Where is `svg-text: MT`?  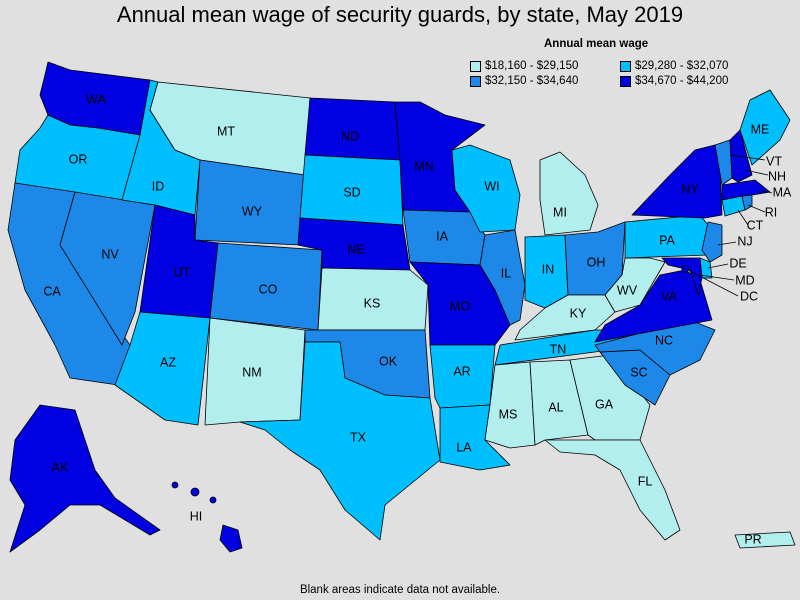
svg-text: MT is located at coordinates (226, 131).